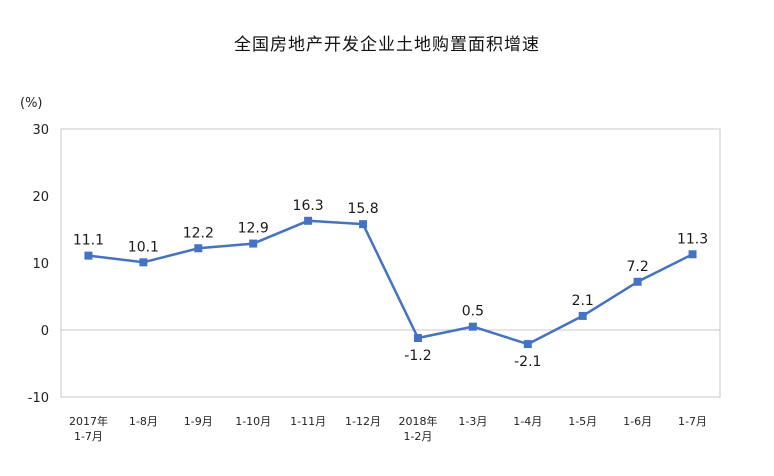 The height and width of the screenshot is (476, 774). I want to click on x-tick-label: 1-5月, so click(582, 421).